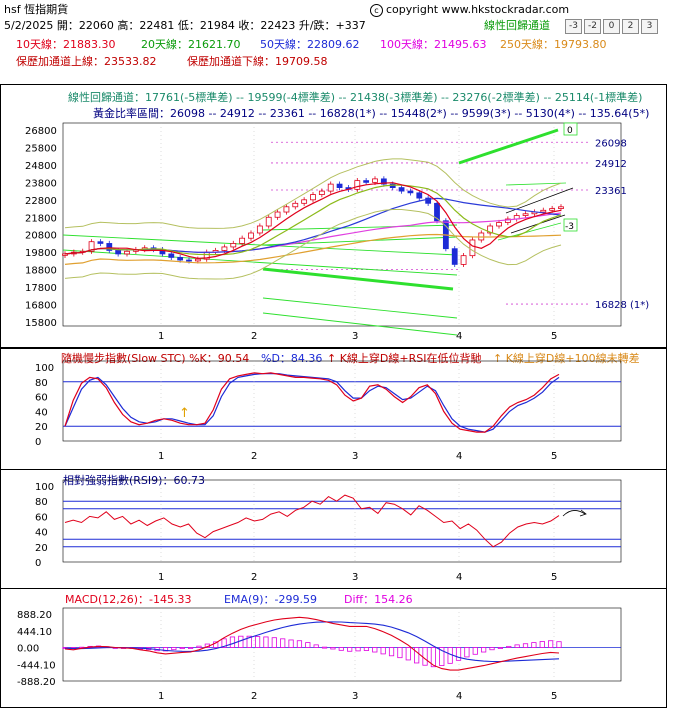 The width and height of the screenshot is (677, 717). Describe the element at coordinates (271, 599) in the screenshot. I see `macd-ema-label: EMA(9)：-299.59` at that location.